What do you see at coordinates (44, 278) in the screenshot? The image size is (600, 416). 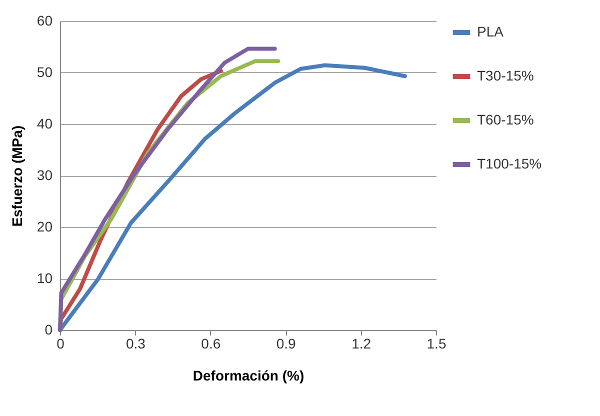 I see `y-tick-label: 10` at bounding box center [44, 278].